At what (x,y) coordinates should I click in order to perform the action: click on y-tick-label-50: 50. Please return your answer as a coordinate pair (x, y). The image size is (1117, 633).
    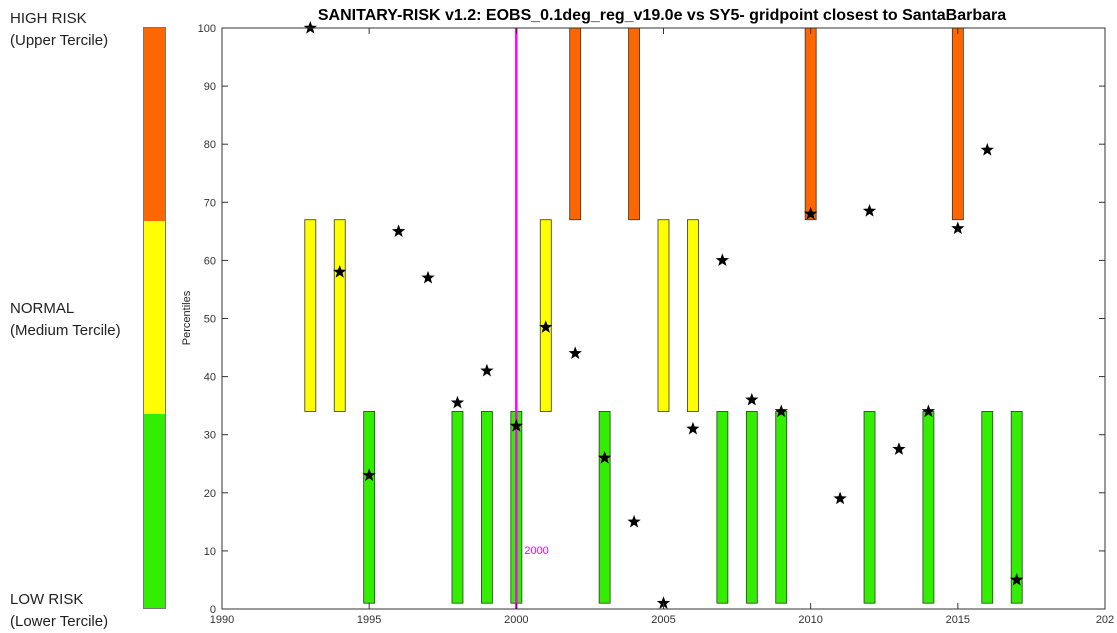
    Looking at the image, I should click on (210, 320).